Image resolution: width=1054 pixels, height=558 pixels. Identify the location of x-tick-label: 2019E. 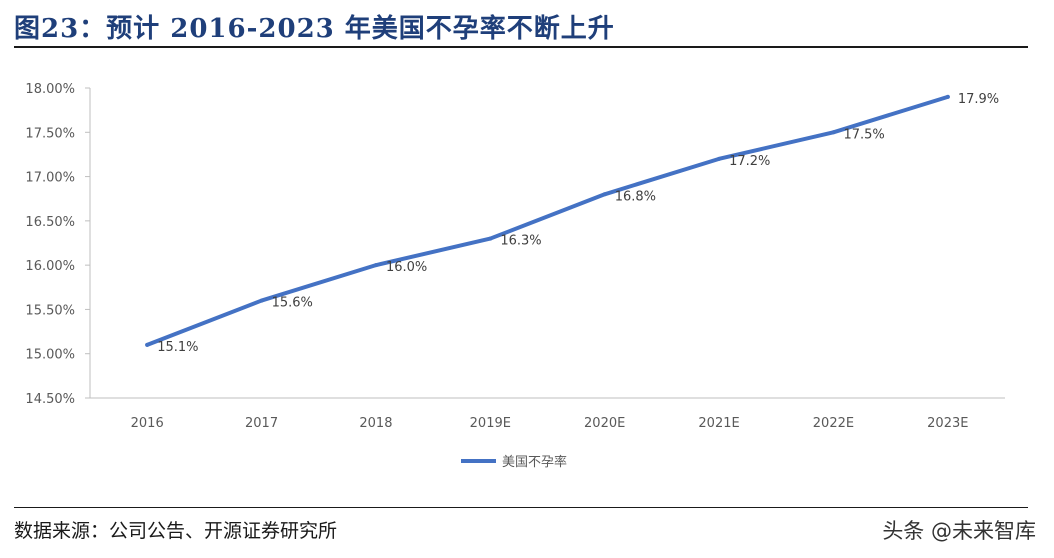
(490, 423).